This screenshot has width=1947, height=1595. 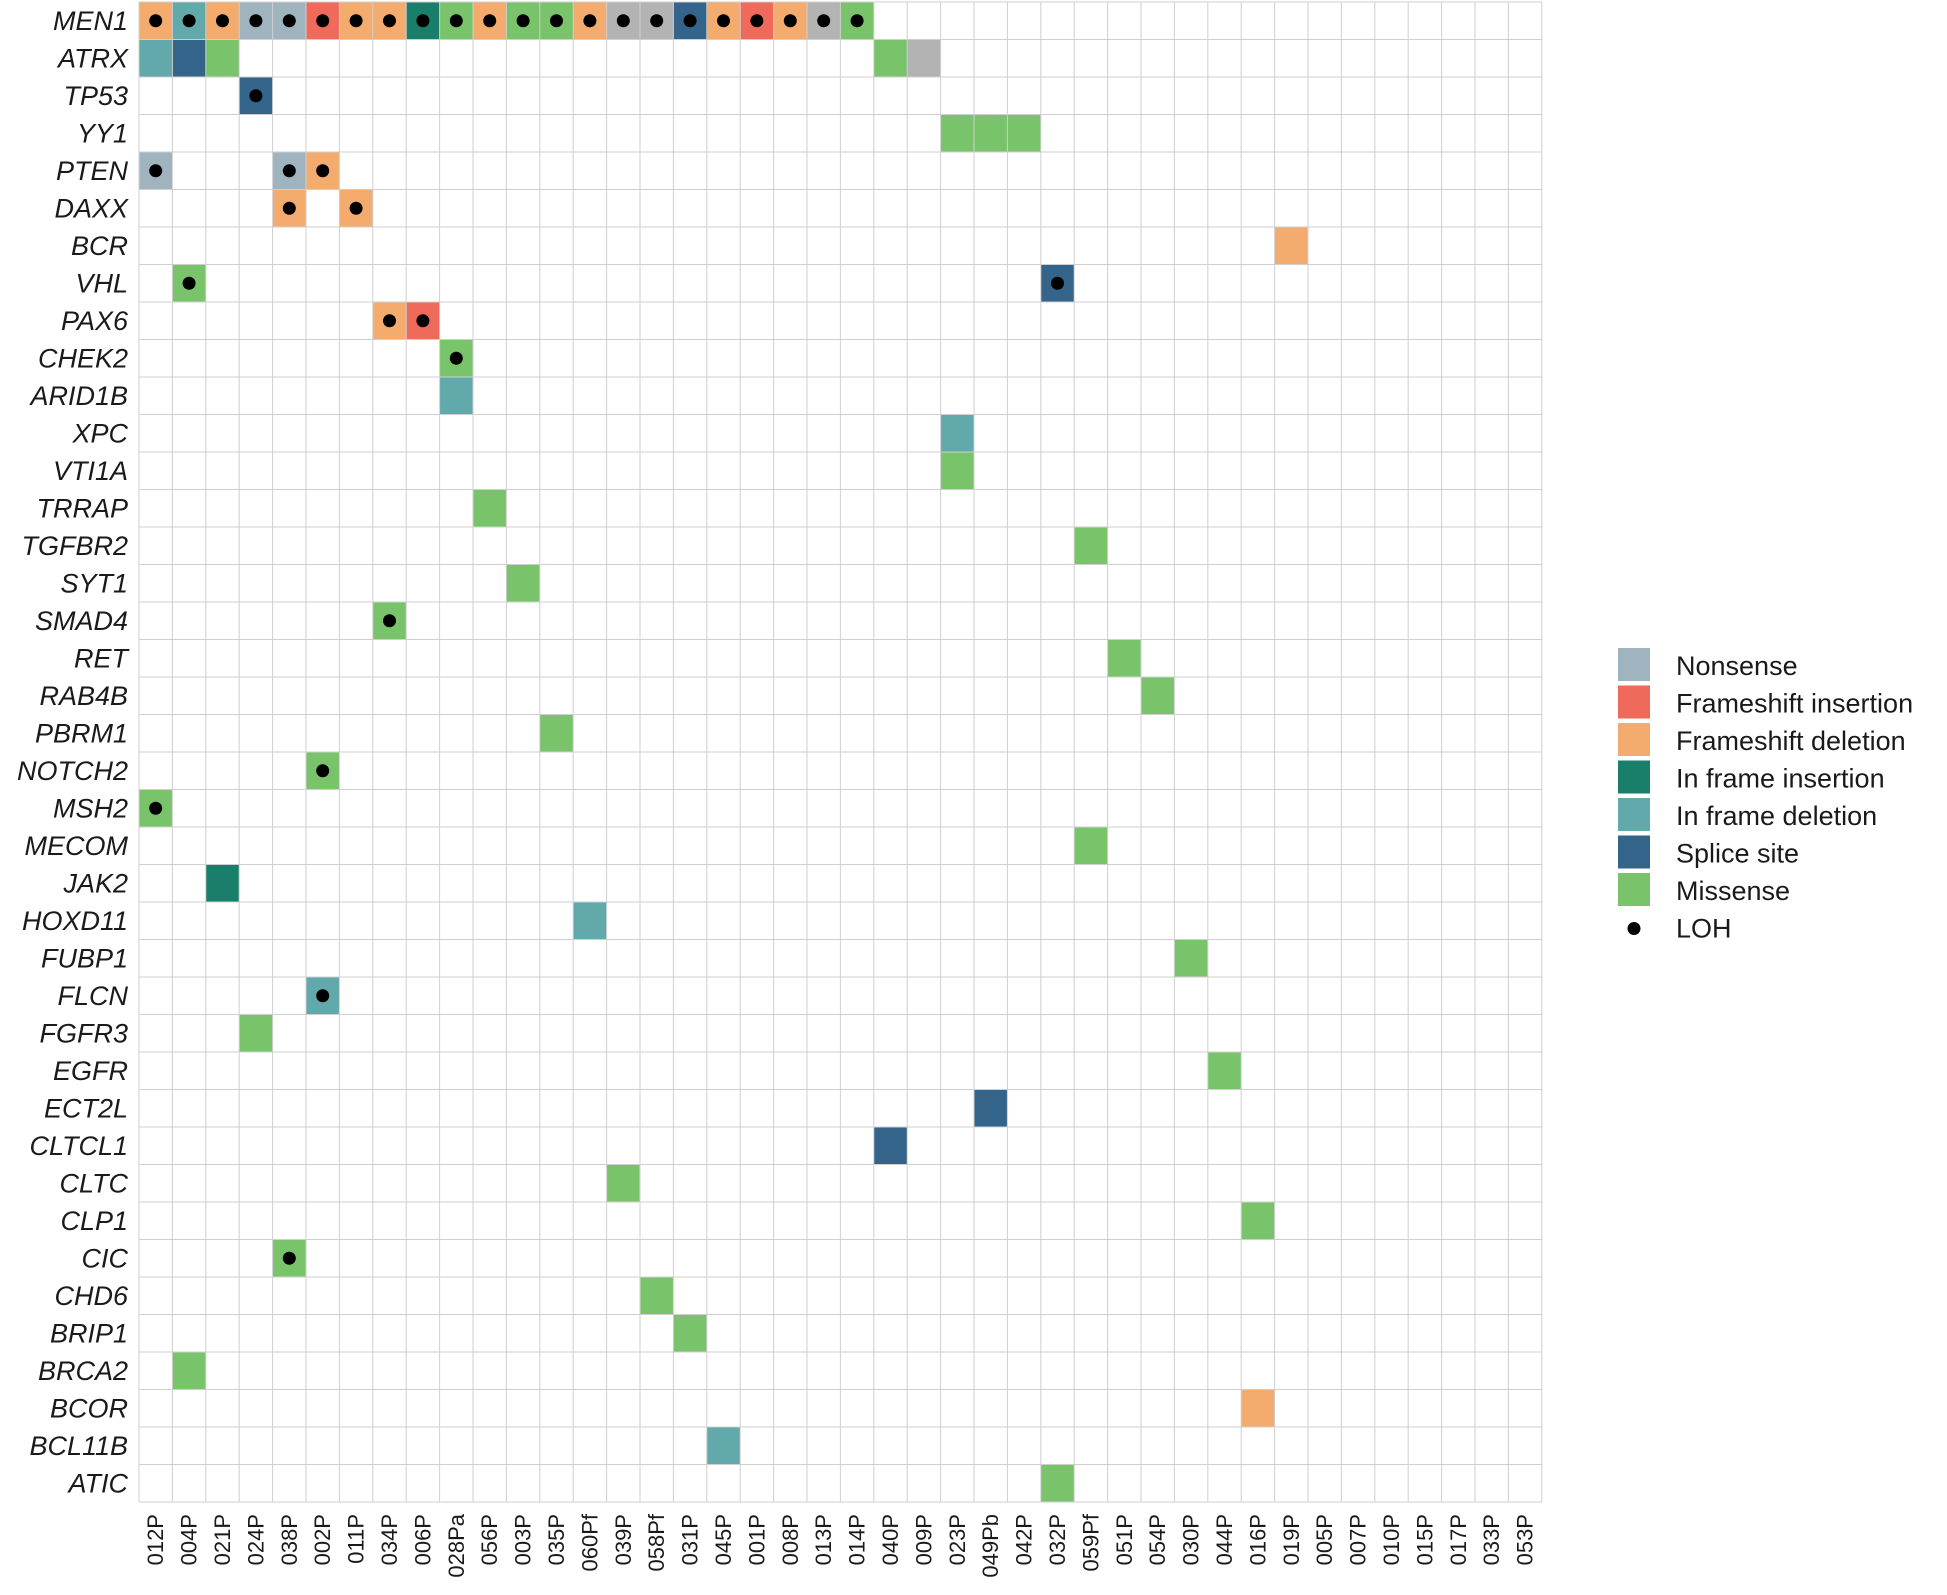 I want to click on loh-dot-MEN1-028Pa, so click(x=456, y=21).